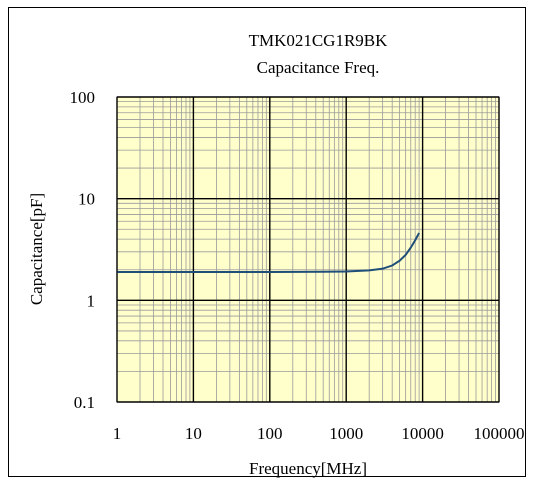 This screenshot has width=535, height=486. Describe the element at coordinates (346, 433) in the screenshot. I see `x-tick-label: 1000` at that location.